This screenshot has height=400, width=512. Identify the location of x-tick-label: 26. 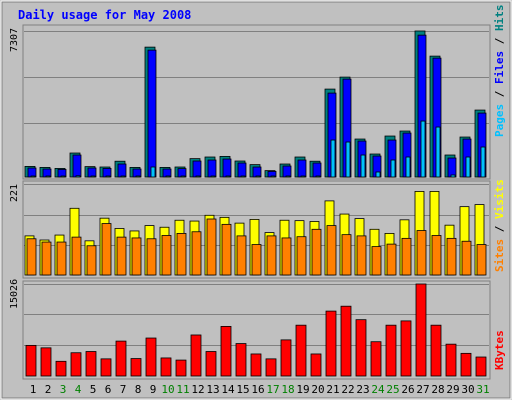
(407, 389).